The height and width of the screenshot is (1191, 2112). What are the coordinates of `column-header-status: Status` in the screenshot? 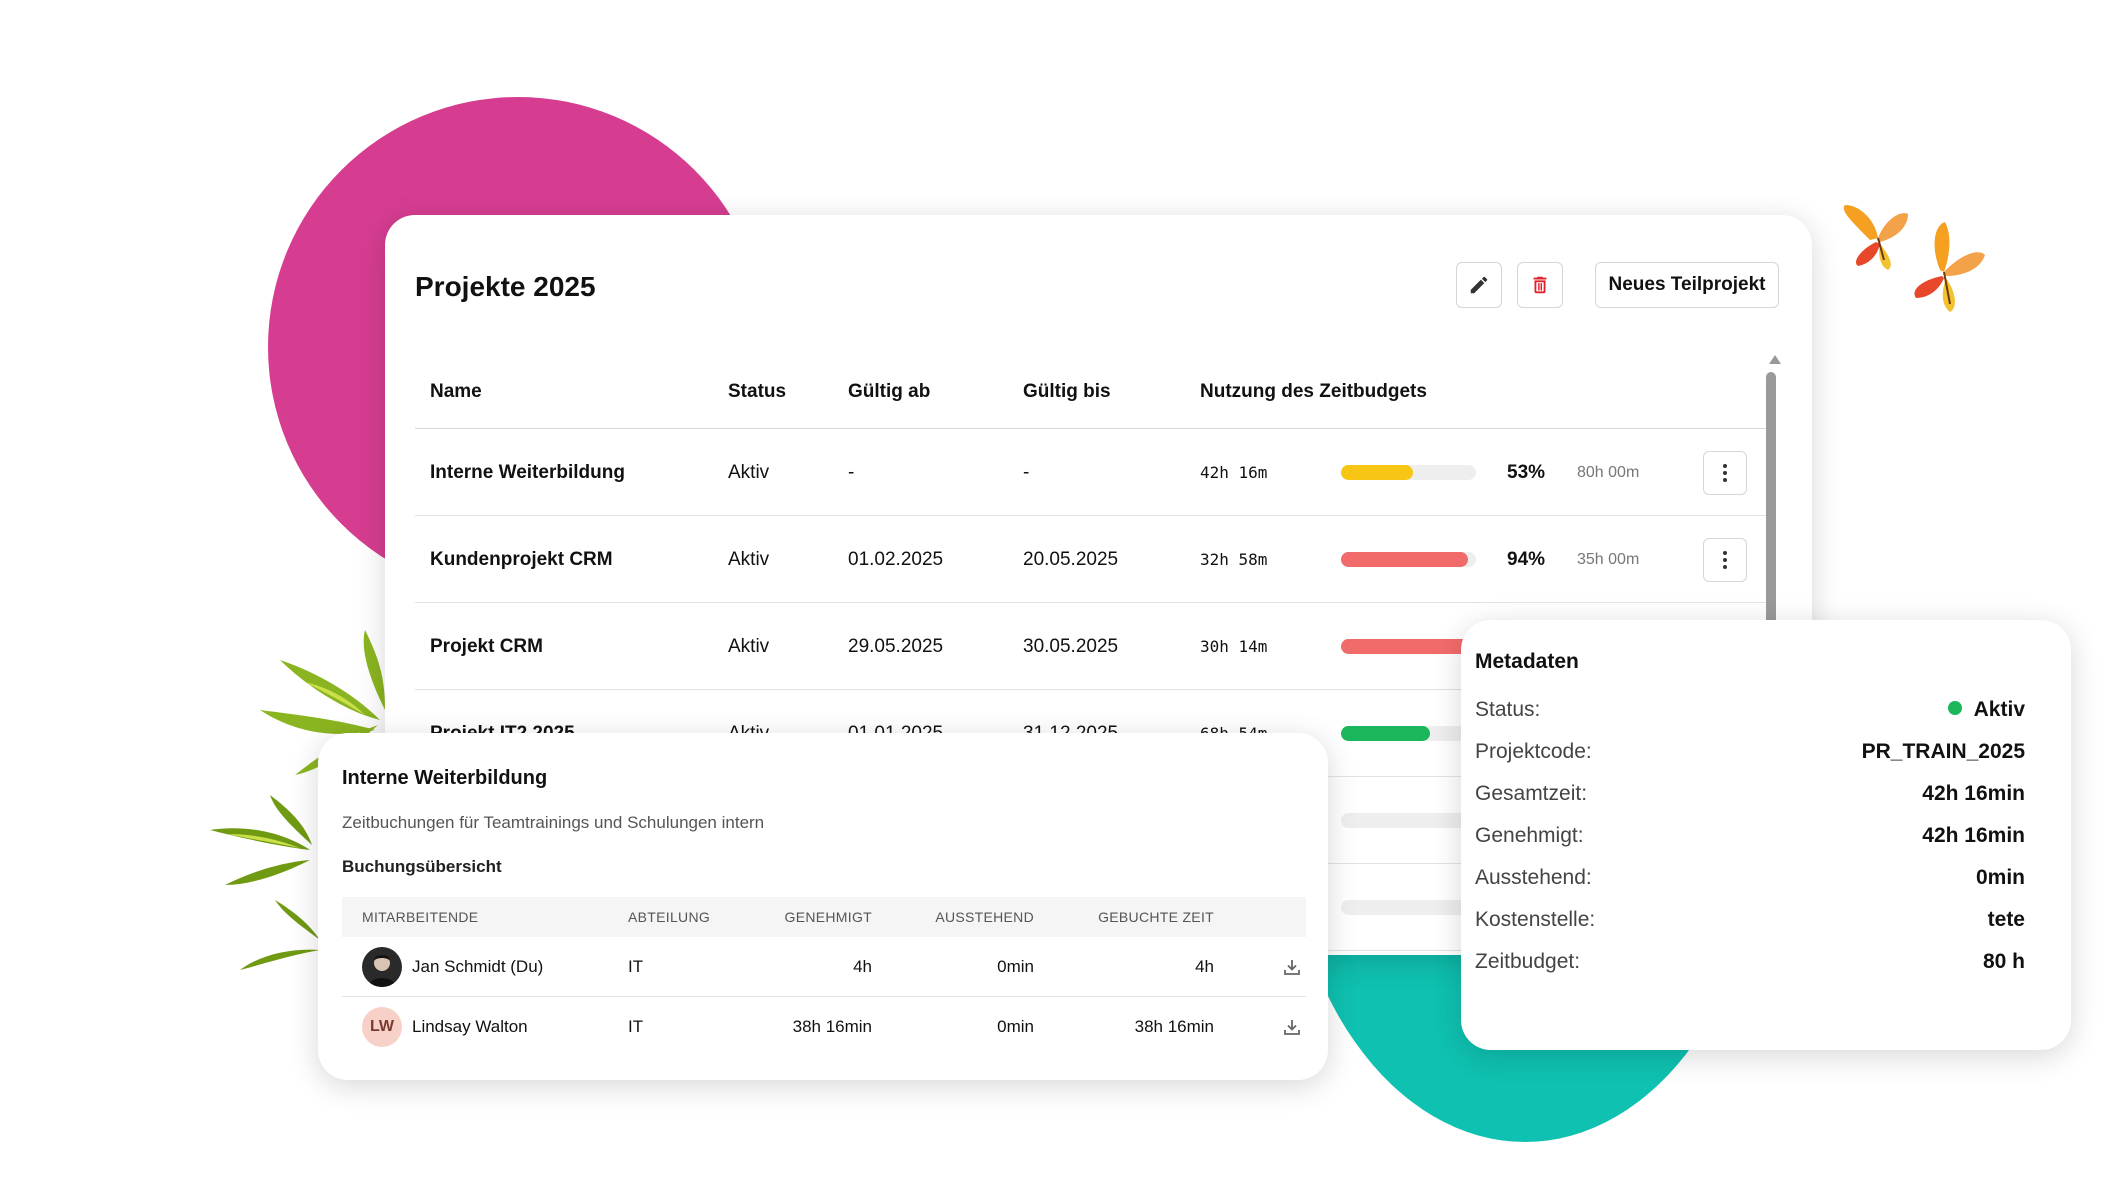 It's located at (757, 391).